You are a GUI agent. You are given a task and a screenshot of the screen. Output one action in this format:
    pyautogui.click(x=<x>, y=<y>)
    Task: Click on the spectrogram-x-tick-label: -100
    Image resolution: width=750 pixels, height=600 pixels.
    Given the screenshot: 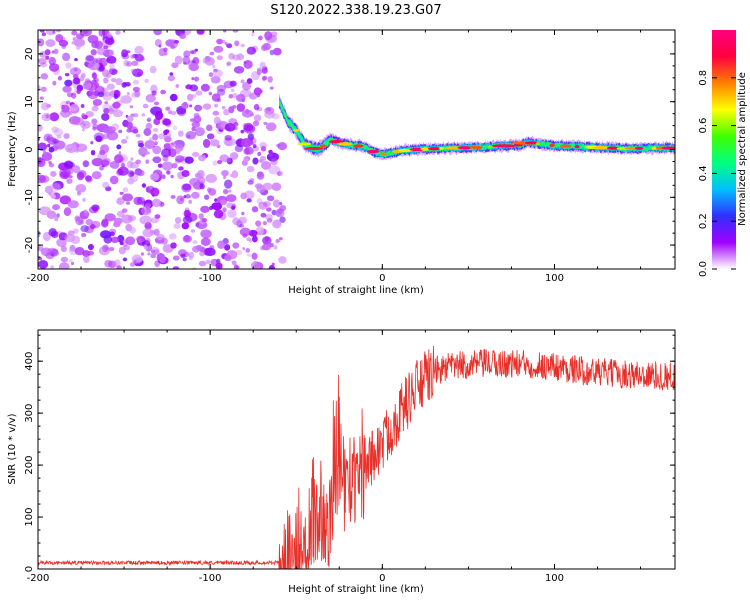 What is the action you would take?
    pyautogui.click(x=210, y=278)
    